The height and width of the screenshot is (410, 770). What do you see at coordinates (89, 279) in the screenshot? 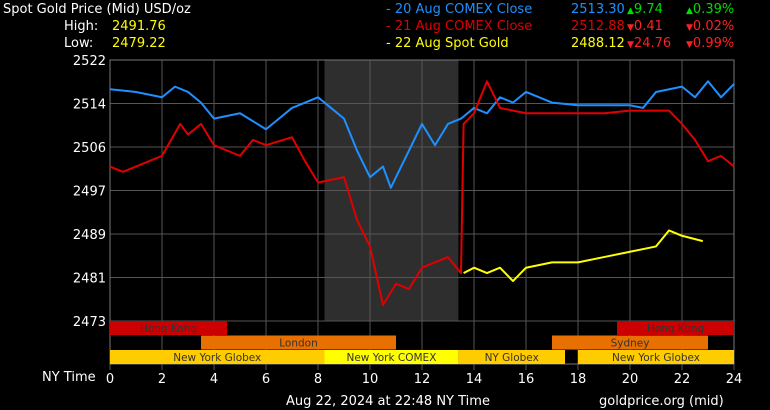
I see `y-tick-label: 2481` at bounding box center [89, 279].